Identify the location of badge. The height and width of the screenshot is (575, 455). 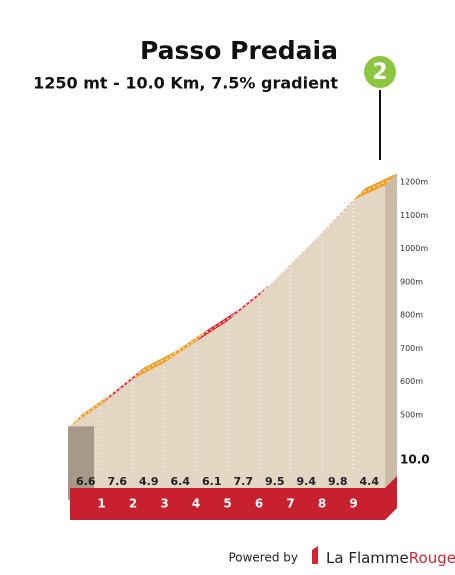
(380, 72).